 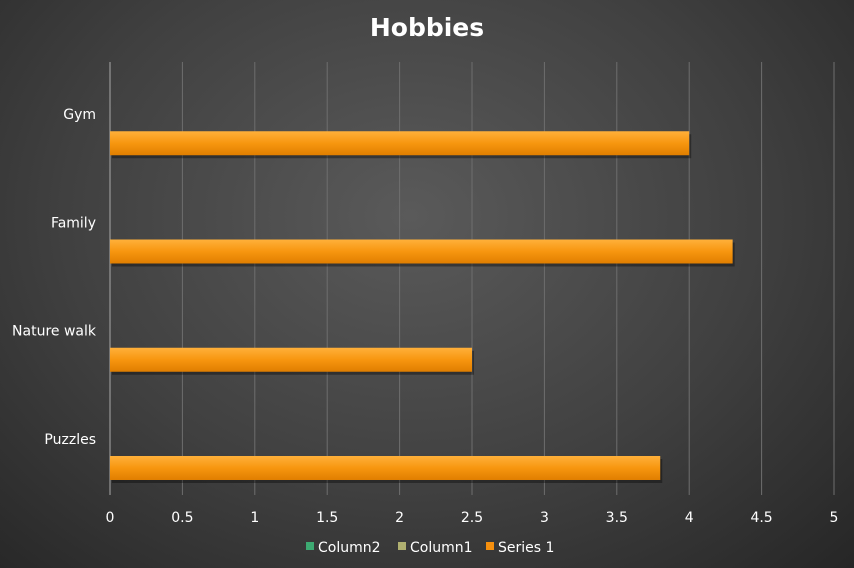 What do you see at coordinates (526, 548) in the screenshot?
I see `legend-label: Series 1` at bounding box center [526, 548].